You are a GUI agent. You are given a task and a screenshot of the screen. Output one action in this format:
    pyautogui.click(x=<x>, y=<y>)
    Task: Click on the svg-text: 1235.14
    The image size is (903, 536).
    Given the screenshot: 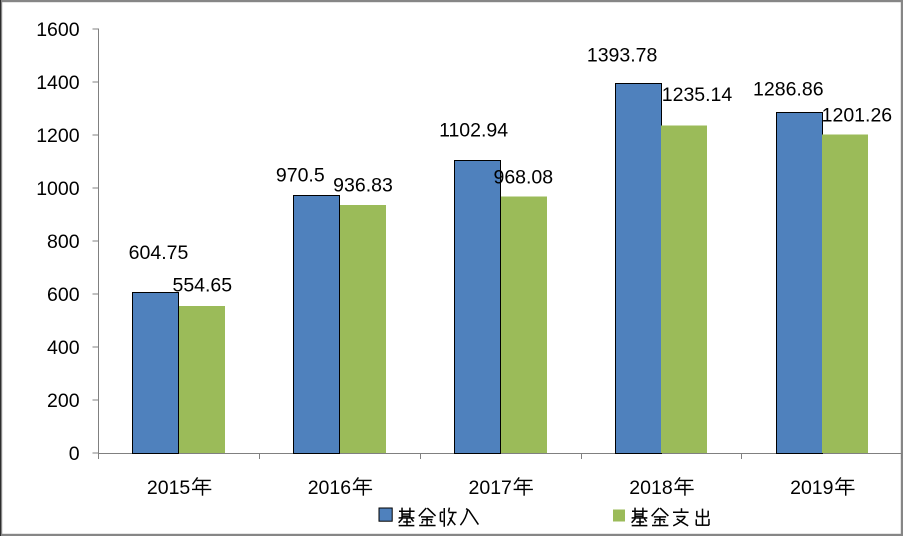 What is the action you would take?
    pyautogui.click(x=697, y=95)
    